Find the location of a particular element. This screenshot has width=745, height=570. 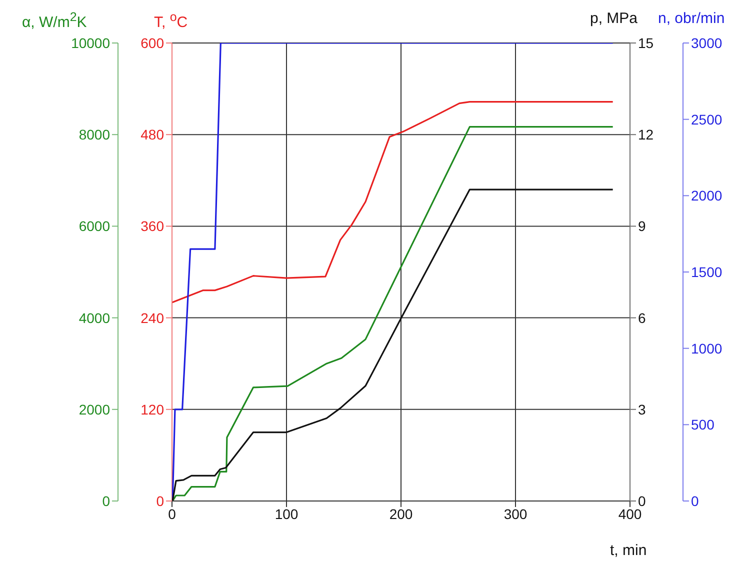

x-tick-label: 100 is located at coordinates (286, 514).